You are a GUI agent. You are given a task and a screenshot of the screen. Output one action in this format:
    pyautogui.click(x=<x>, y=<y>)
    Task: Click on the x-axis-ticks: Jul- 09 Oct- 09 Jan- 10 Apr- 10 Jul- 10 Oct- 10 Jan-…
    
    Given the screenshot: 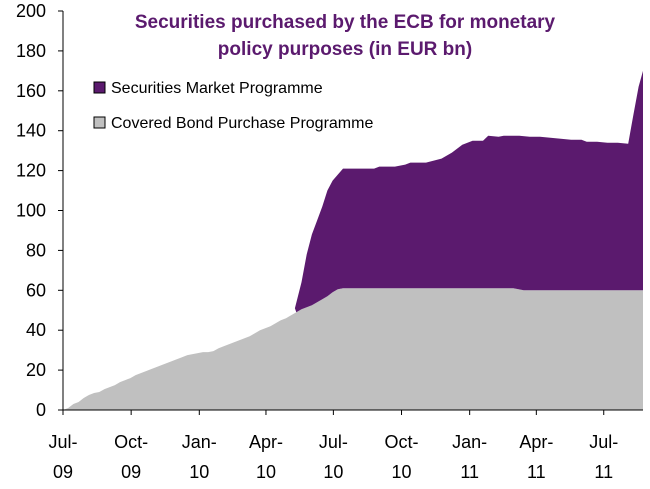 What is the action you would take?
    pyautogui.click(x=333, y=446)
    